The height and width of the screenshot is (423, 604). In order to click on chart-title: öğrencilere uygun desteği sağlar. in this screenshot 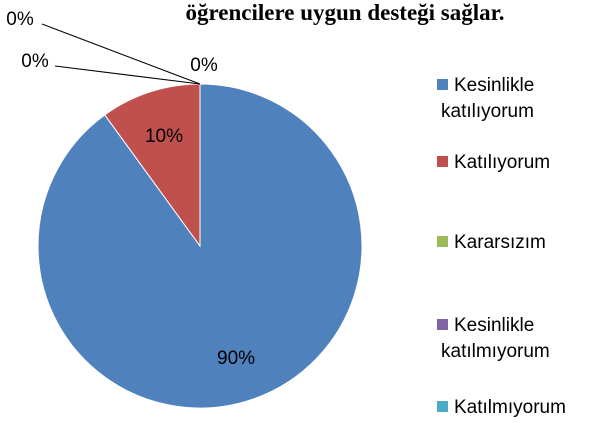, I will do `click(344, 12)`.